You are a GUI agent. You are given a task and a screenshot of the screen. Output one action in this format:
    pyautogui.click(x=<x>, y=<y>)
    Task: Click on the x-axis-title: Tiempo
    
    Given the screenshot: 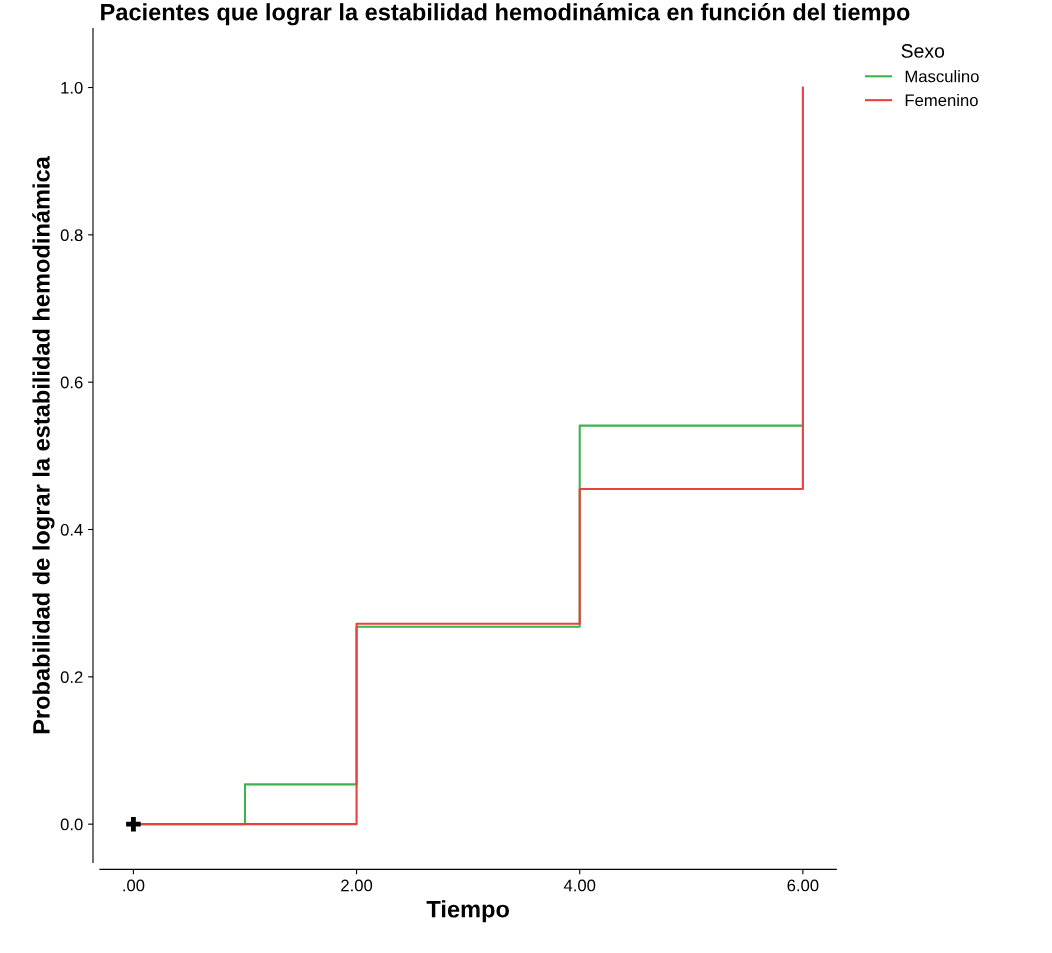 What is the action you would take?
    pyautogui.click(x=467, y=911)
    